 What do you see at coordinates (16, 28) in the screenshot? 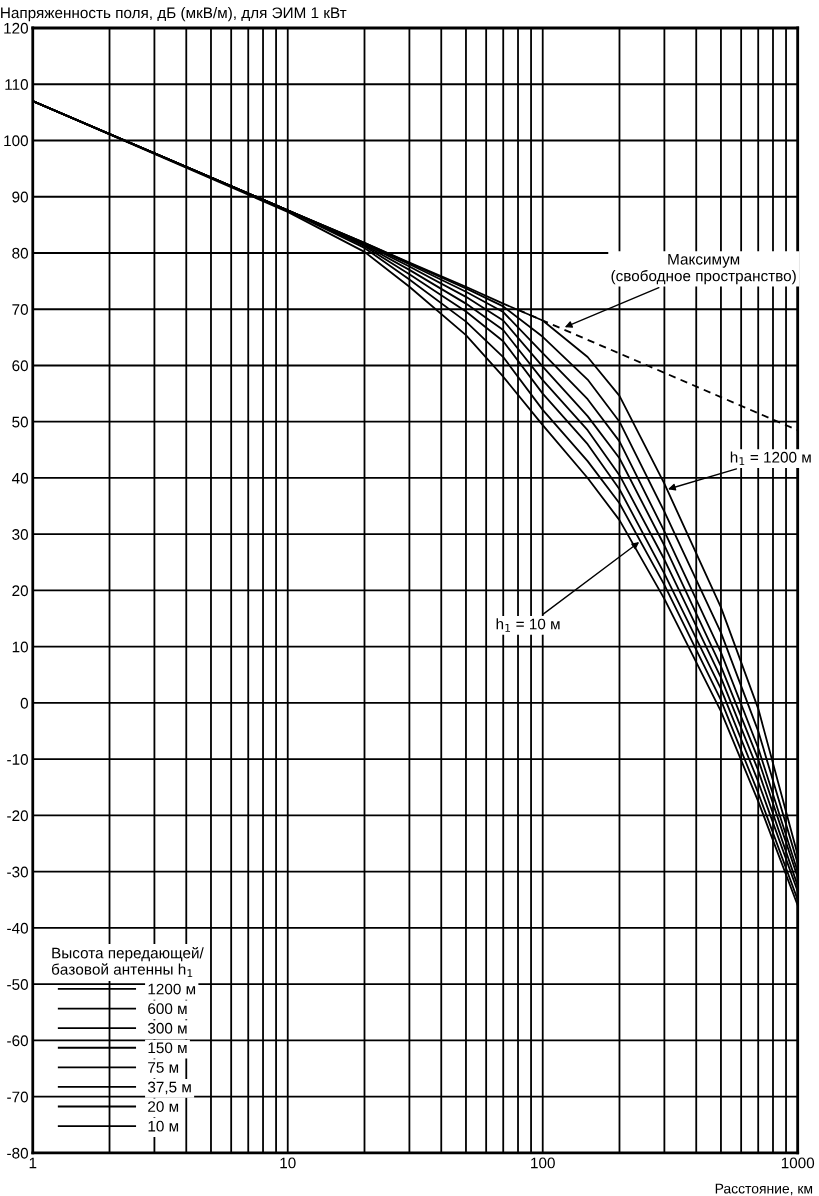
I see `y-tick-label: 120` at bounding box center [16, 28].